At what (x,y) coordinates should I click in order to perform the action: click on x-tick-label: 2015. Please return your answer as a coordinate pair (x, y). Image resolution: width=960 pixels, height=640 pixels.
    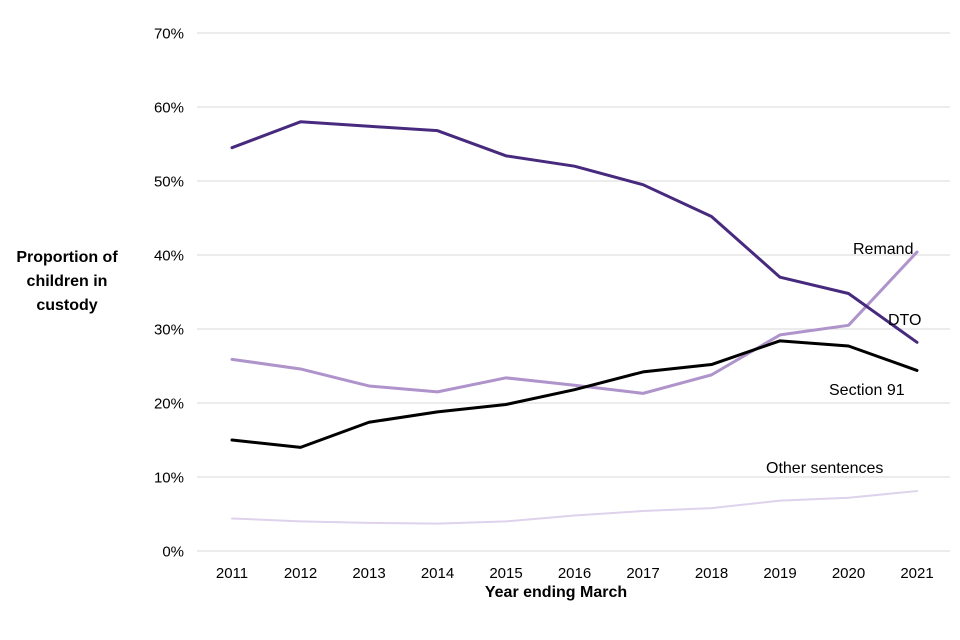
    Looking at the image, I should click on (505, 573).